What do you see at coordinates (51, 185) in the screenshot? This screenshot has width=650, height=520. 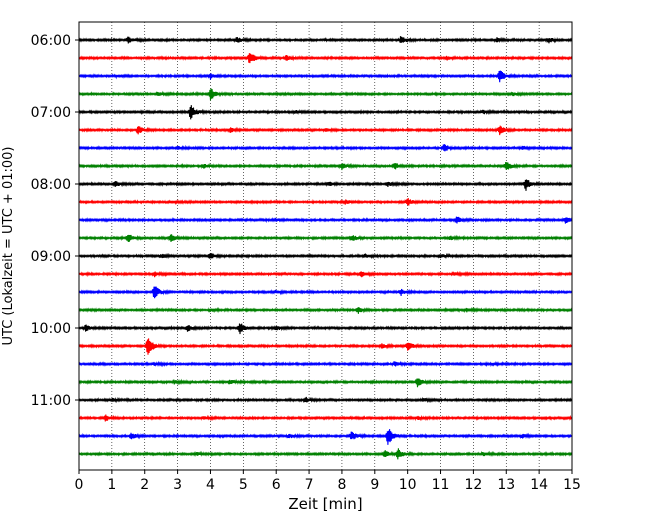 I see `y-tick-label: 08:00` at bounding box center [51, 185].